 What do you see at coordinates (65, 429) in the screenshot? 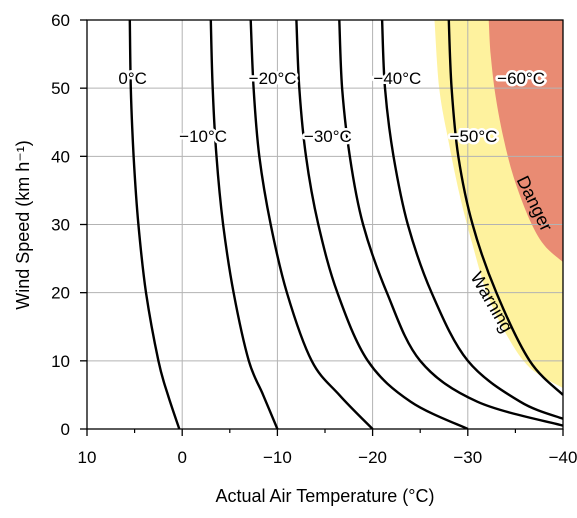
I see `y-tick-label: 0` at bounding box center [65, 429].